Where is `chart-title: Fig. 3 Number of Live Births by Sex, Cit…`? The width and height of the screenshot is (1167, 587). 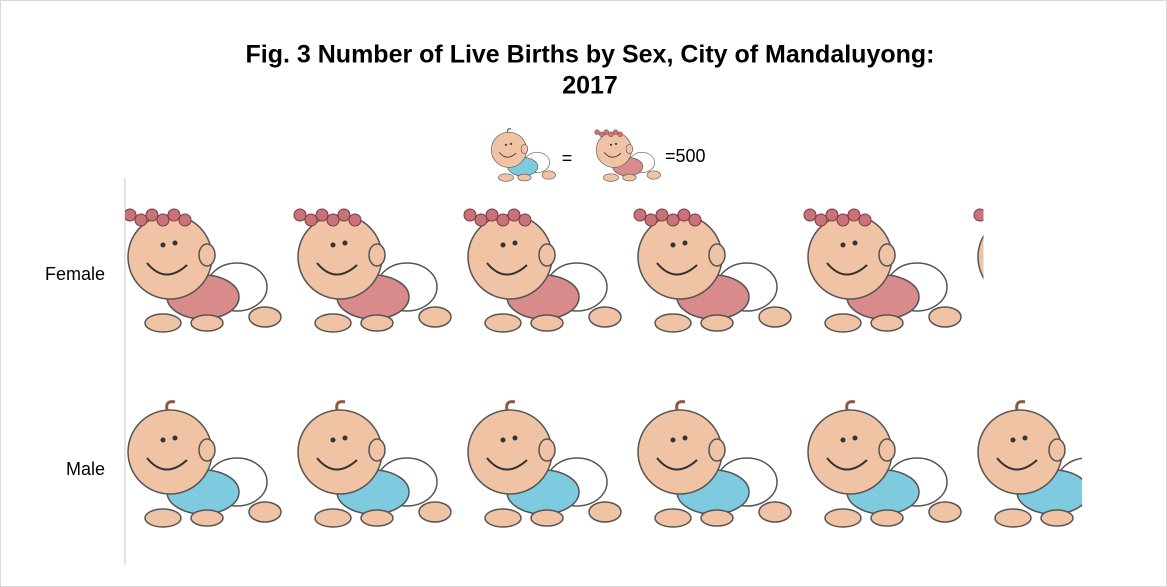 chart-title: Fig. 3 Number of Live Births by Sex, Cit… is located at coordinates (590, 55).